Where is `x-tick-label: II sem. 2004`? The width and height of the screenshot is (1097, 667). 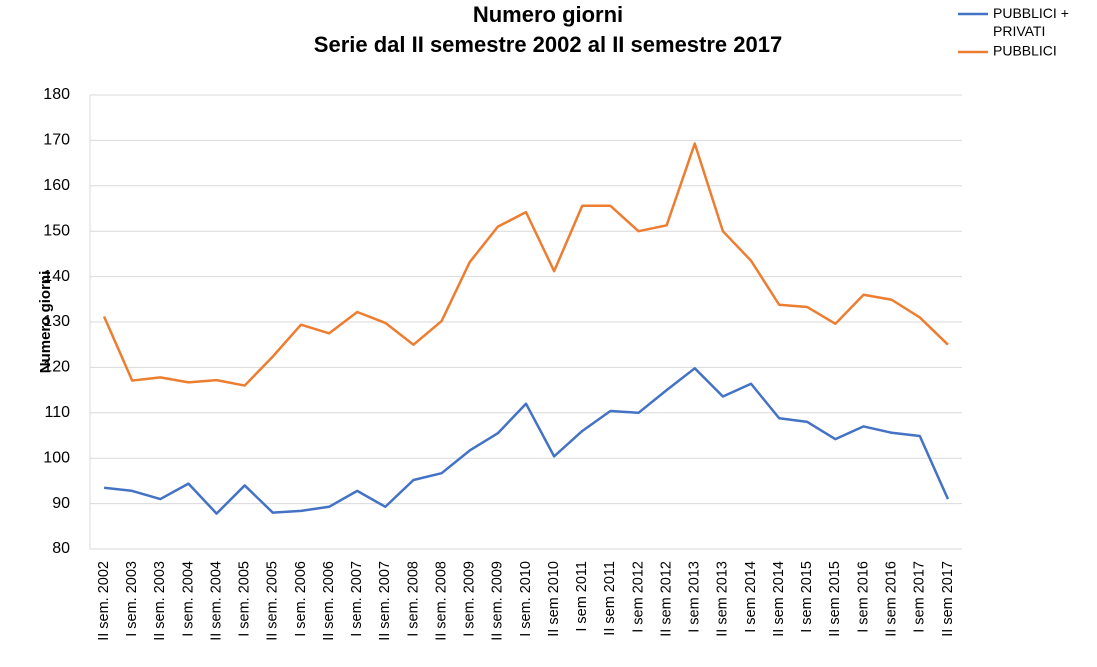
x-tick-label: II sem. 2004 is located at coordinates (216, 601).